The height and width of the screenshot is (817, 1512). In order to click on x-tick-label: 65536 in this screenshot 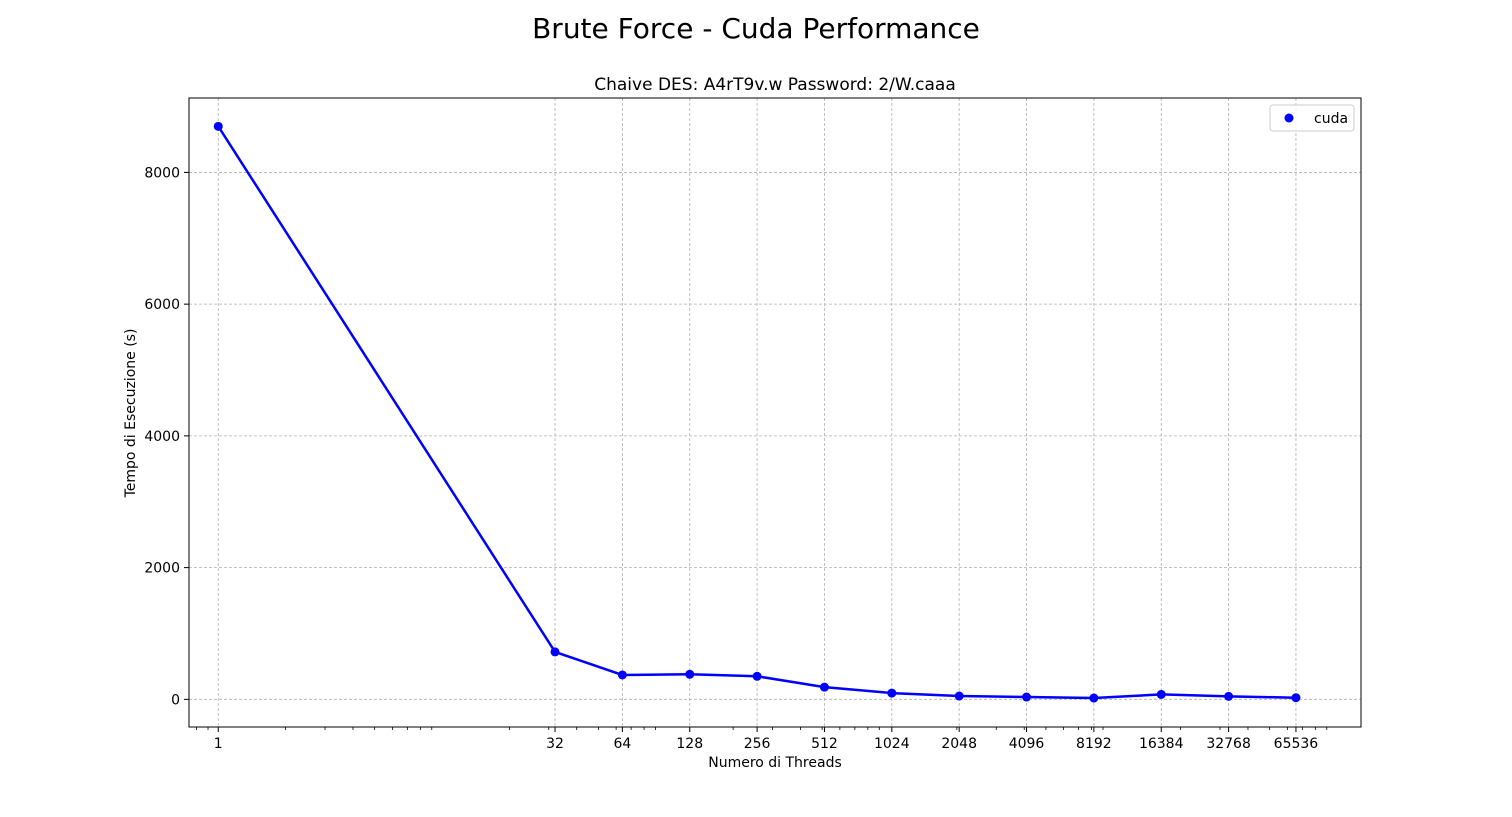, I will do `click(1296, 744)`.